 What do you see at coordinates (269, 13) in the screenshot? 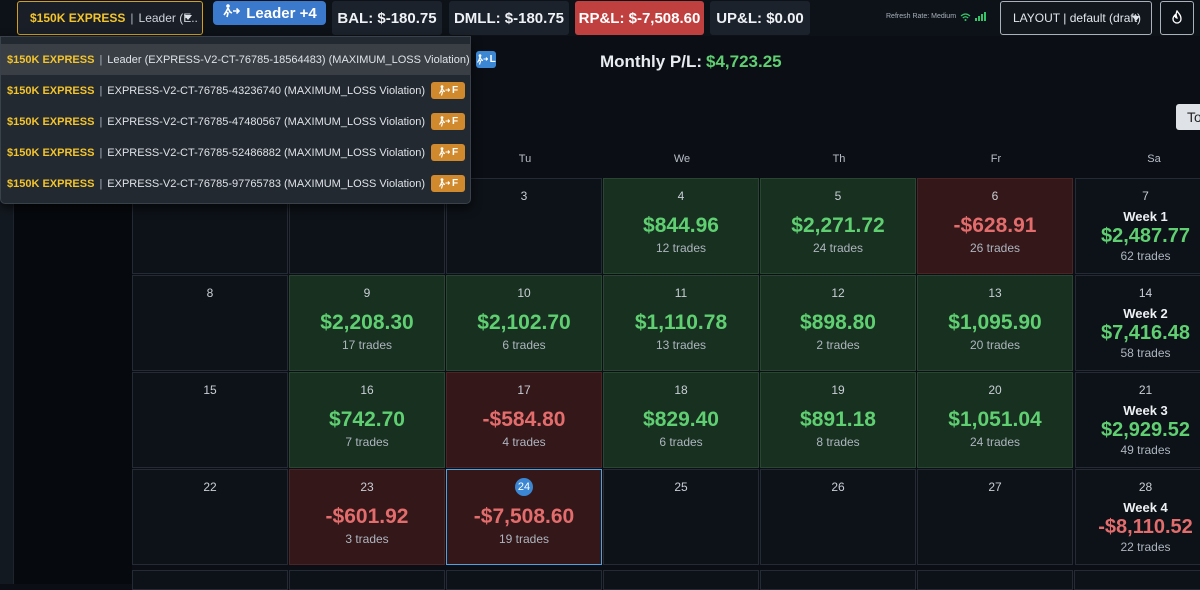
I see `leader-copy-button: Leader +4` at bounding box center [269, 13].